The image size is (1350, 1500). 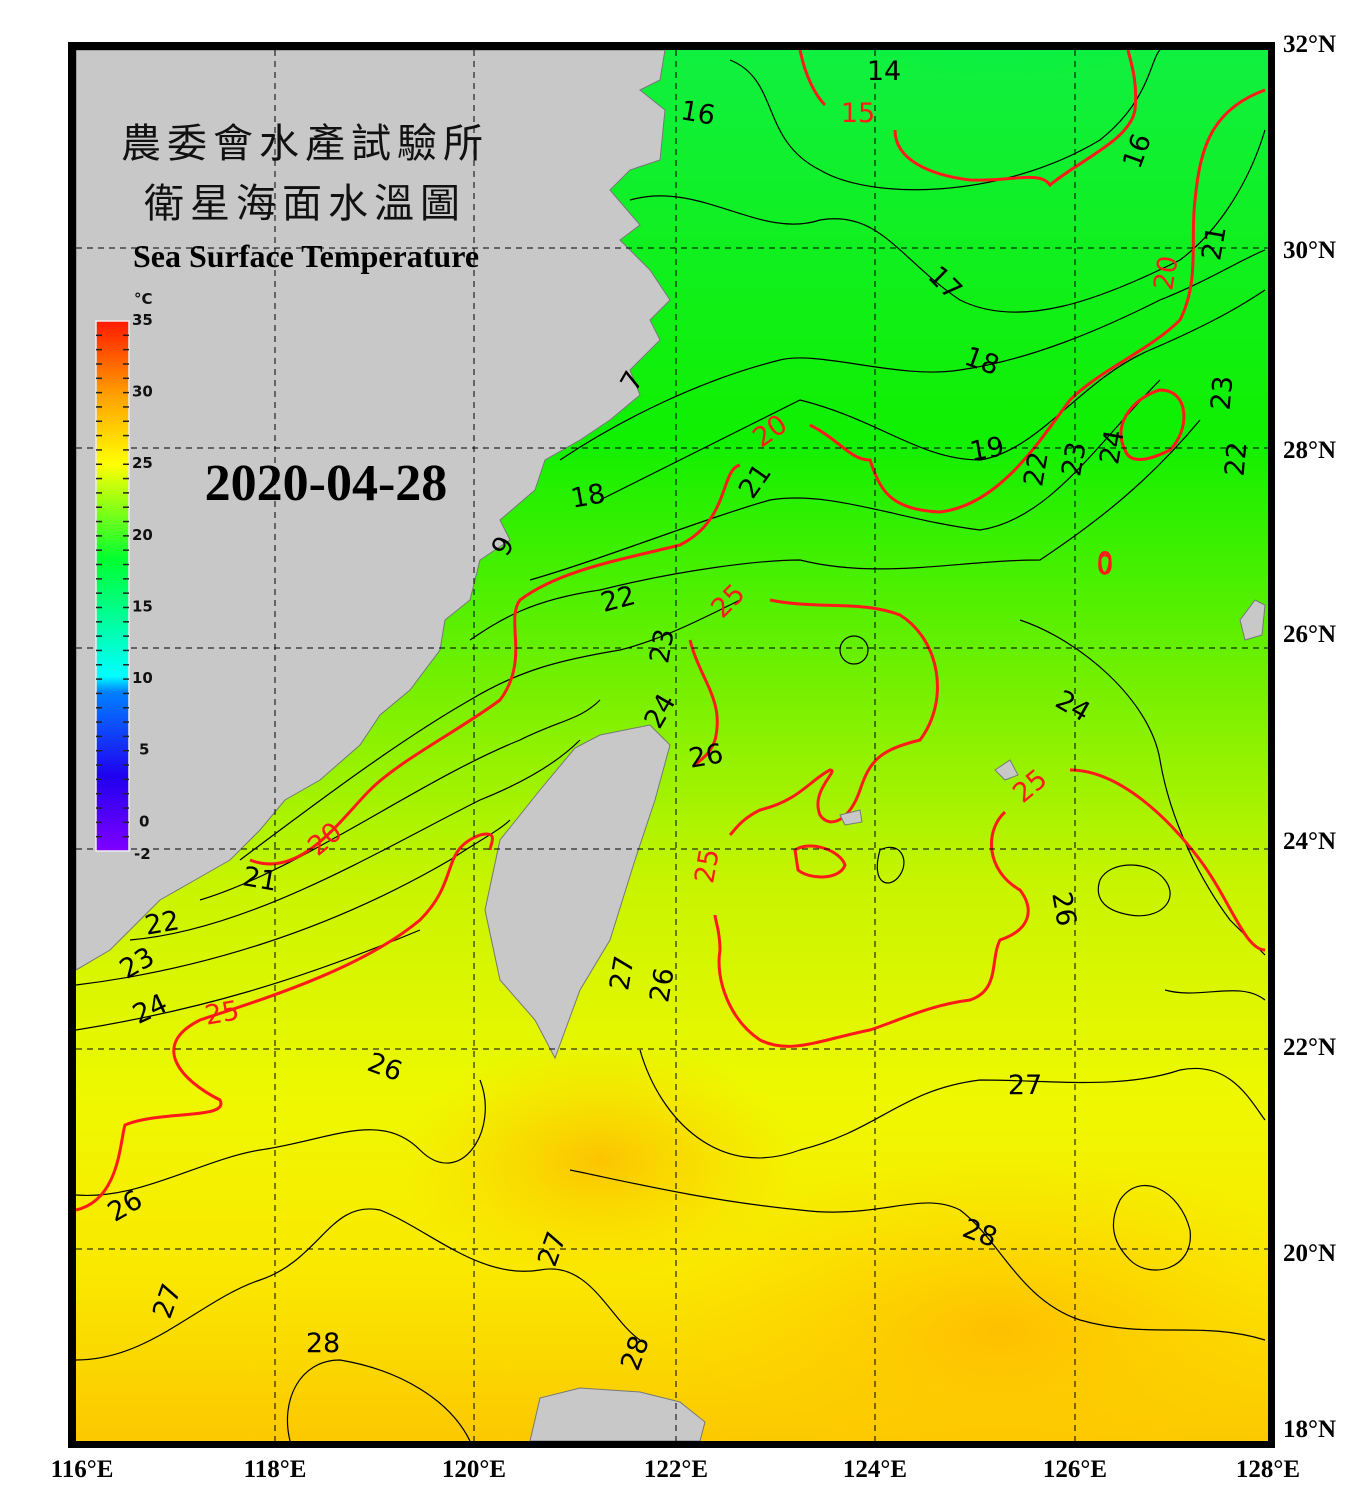 I want to click on colorbar-unit: °C, so click(x=143, y=299).